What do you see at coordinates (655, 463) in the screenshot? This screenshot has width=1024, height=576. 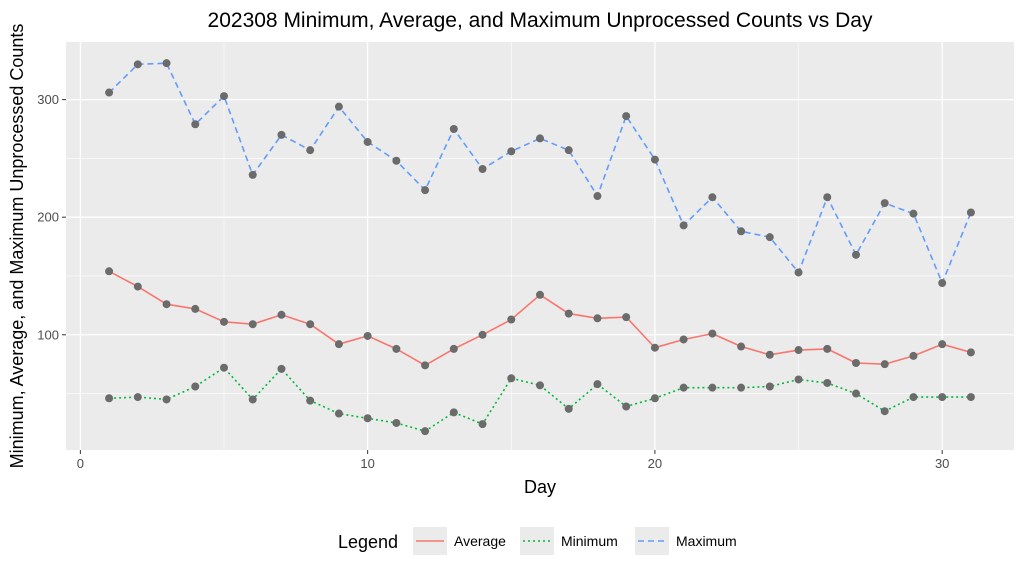 I see `x-tick-label: 20` at bounding box center [655, 463].